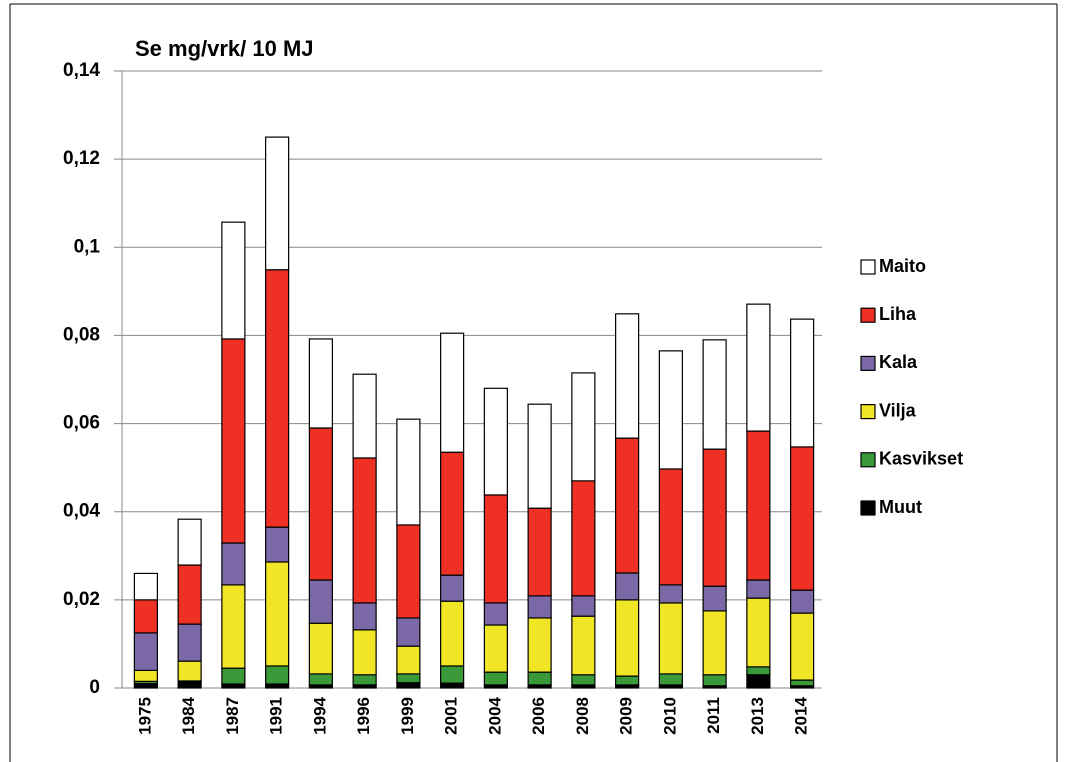 This screenshot has width=1070, height=762. What do you see at coordinates (144, 716) in the screenshot?
I see `x-tick-label: 1975` at bounding box center [144, 716].